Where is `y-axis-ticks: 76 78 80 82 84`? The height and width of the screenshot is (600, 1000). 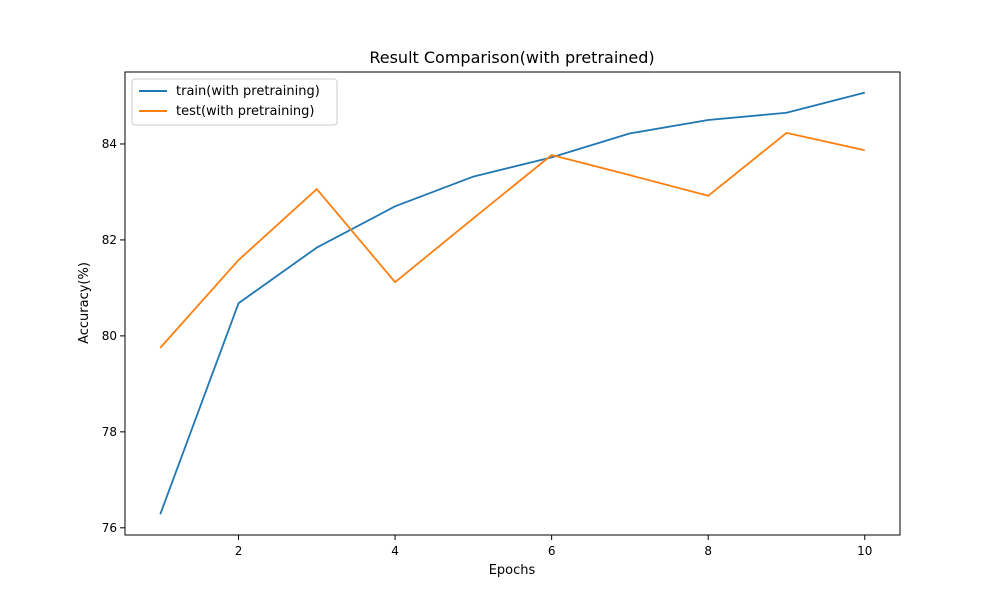
y-axis-ticks: 76 78 80 82 84 is located at coordinates (113, 336).